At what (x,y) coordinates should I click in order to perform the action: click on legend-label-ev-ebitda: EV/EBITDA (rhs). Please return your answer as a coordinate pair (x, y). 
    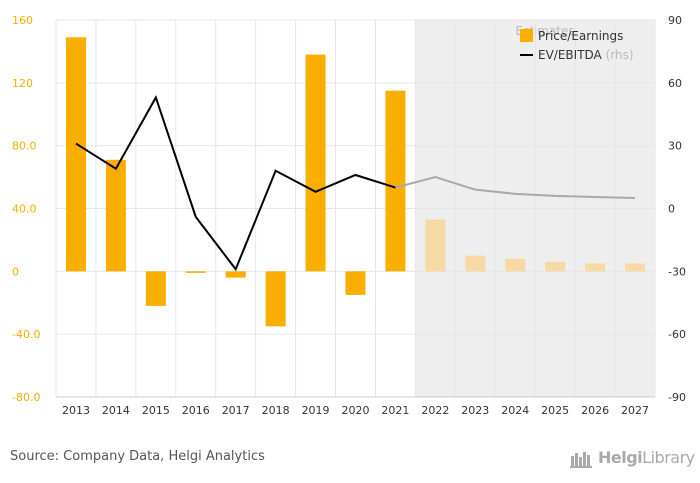
    Looking at the image, I should click on (586, 55).